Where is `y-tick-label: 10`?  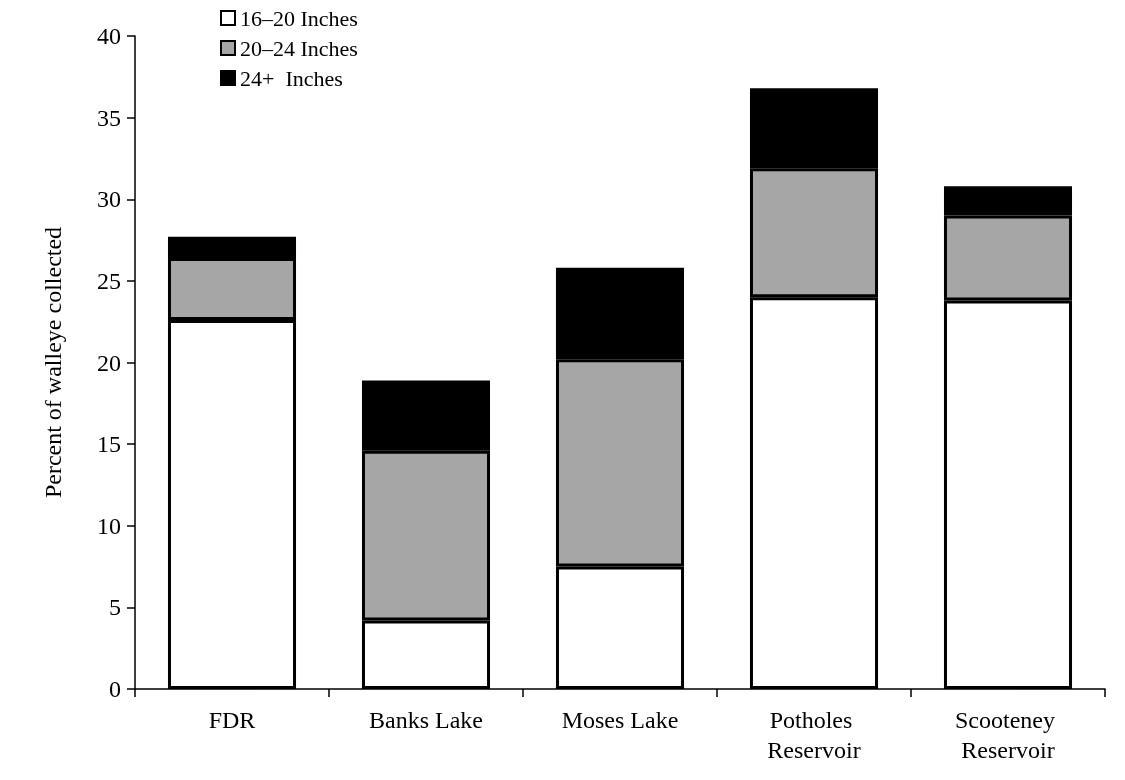 y-tick-label: 10 is located at coordinates (109, 525).